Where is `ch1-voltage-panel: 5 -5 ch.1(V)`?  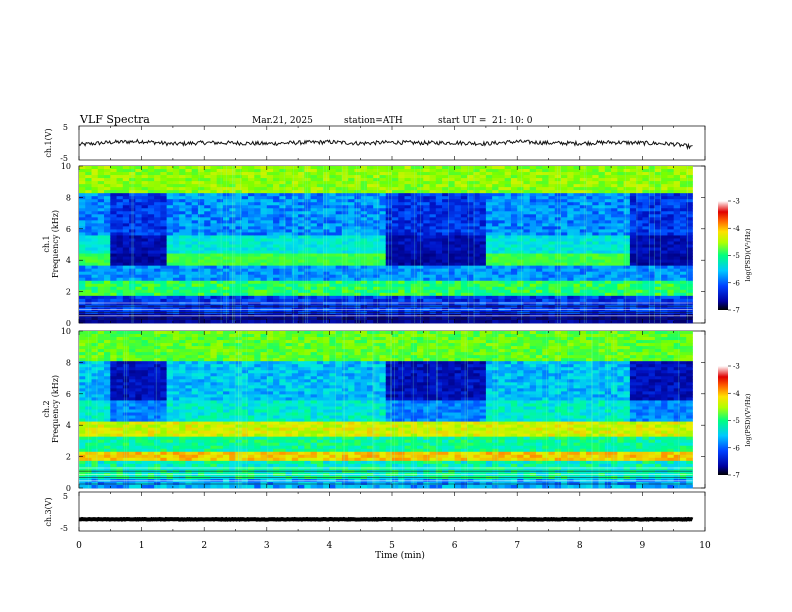
ch1-voltage-panel: 5 -5 ch.1(V) is located at coordinates (375, 143).